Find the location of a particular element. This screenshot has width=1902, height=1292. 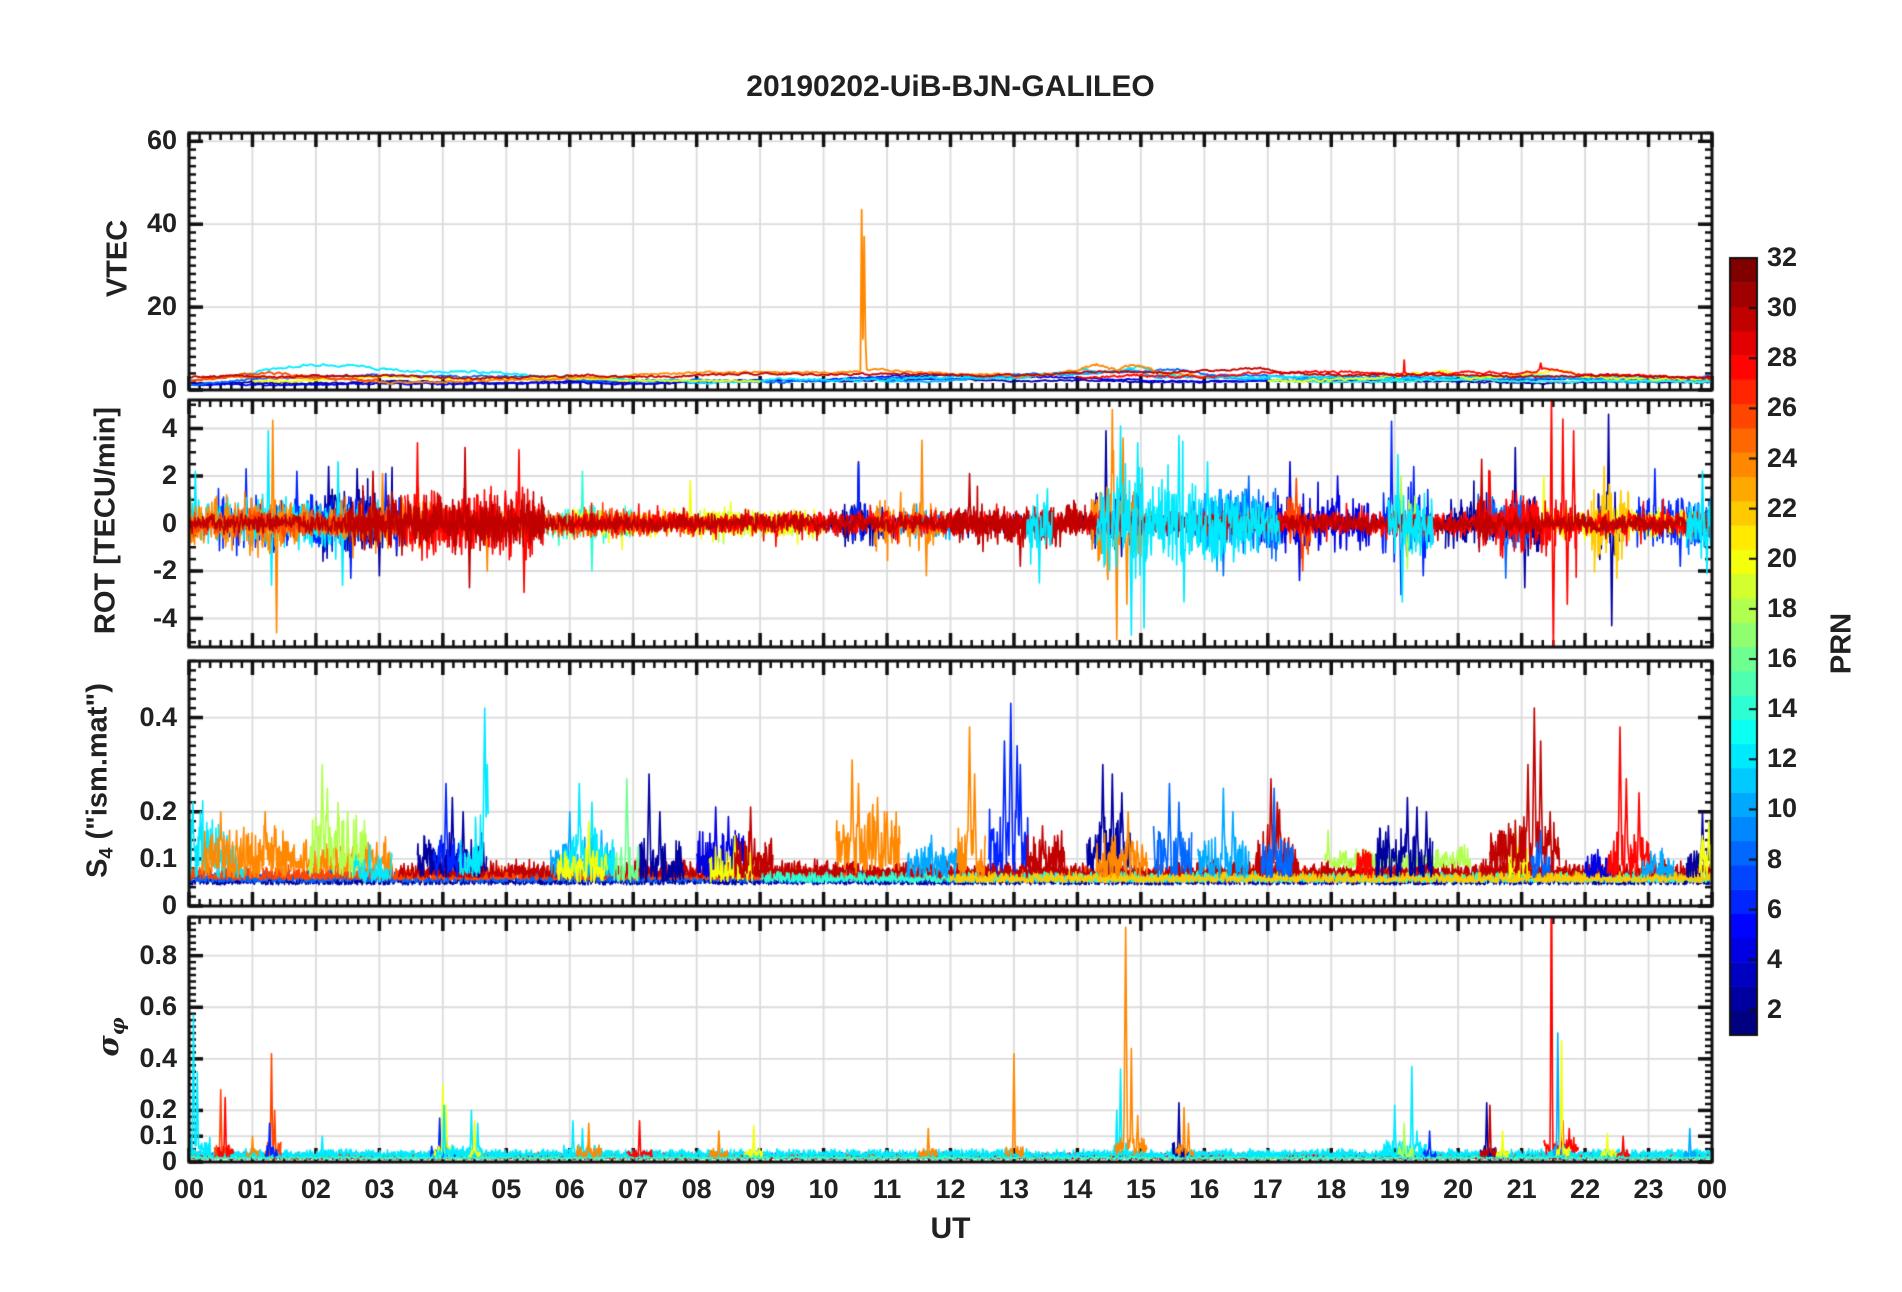

colorbar-tick-label: 32 is located at coordinates (1782, 257).